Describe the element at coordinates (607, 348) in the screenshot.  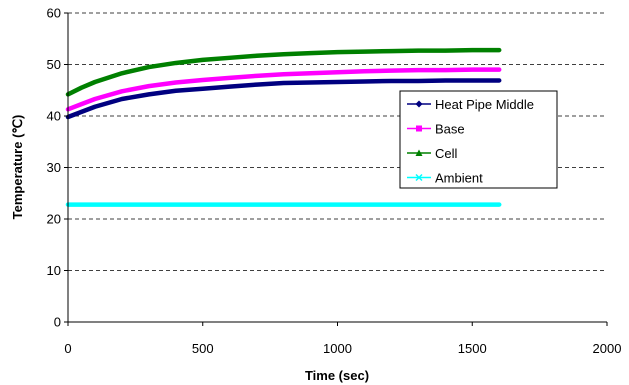
I see `x-tick-label: 2000` at that location.